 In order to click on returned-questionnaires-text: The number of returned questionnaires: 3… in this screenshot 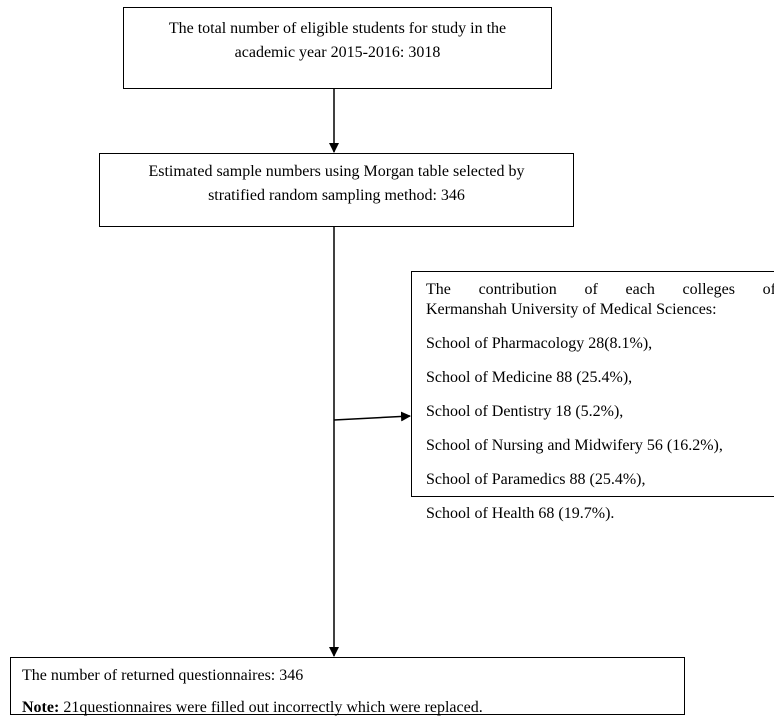, I will do `click(163, 675)`.